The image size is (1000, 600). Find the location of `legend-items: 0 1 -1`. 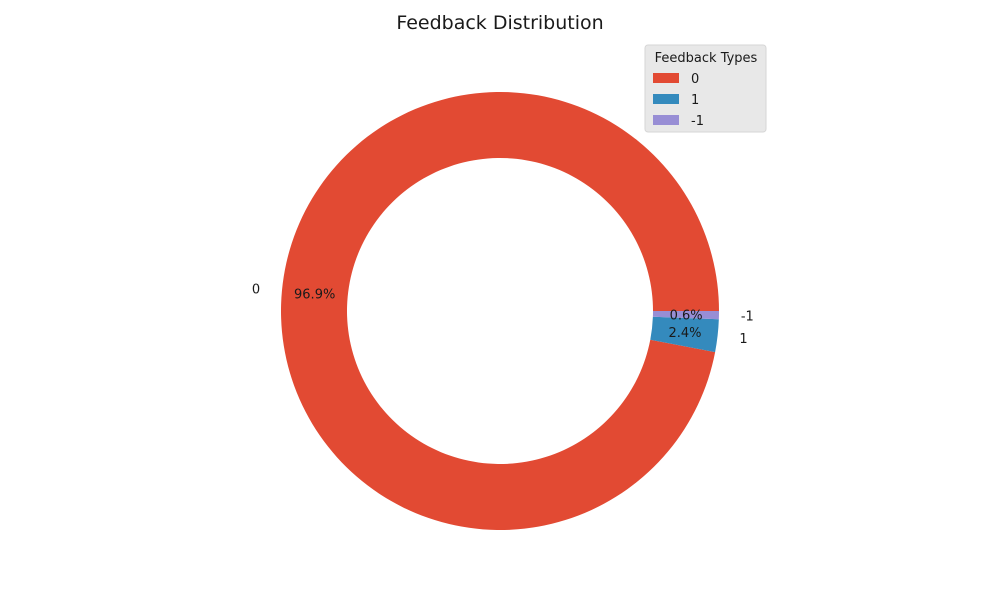

legend-items: 0 1 -1 is located at coordinates (678, 100).